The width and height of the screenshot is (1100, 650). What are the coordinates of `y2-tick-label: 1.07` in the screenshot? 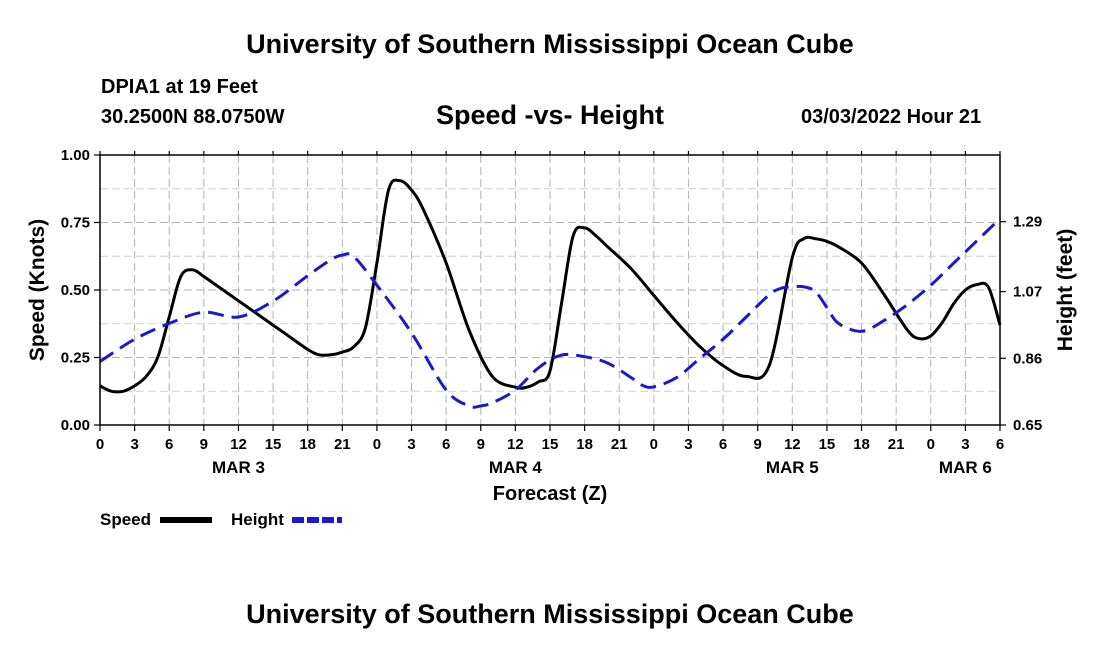 It's located at (1027, 292).